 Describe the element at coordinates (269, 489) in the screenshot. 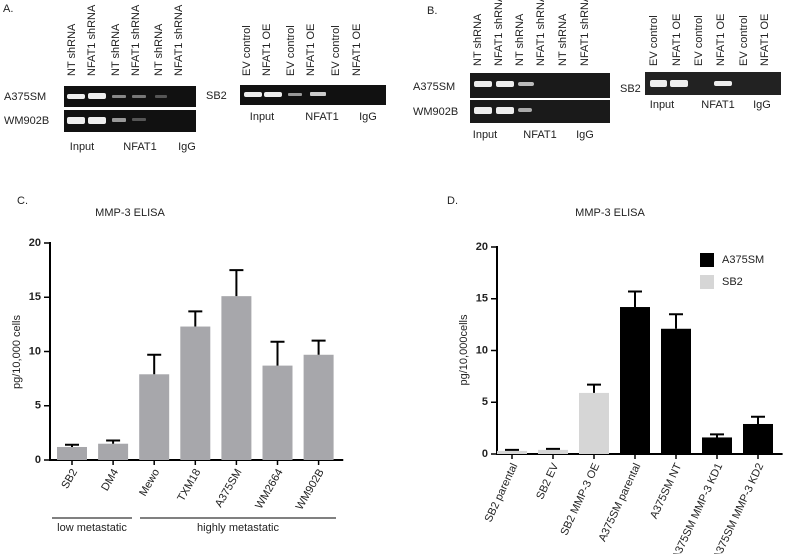

I see `x-tick-label: WM2664` at that location.